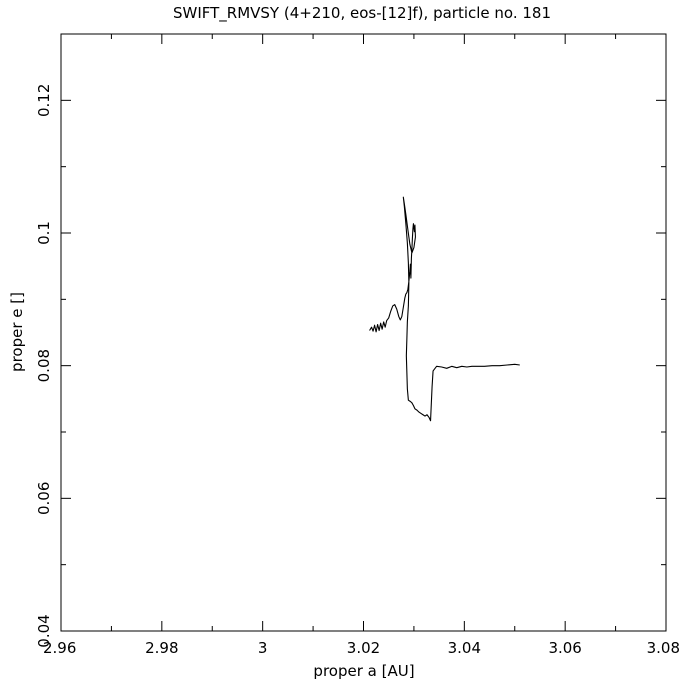 The height and width of the screenshot is (680, 680). Describe the element at coordinates (663, 648) in the screenshot. I see `x-tick-label: 3.08` at that location.